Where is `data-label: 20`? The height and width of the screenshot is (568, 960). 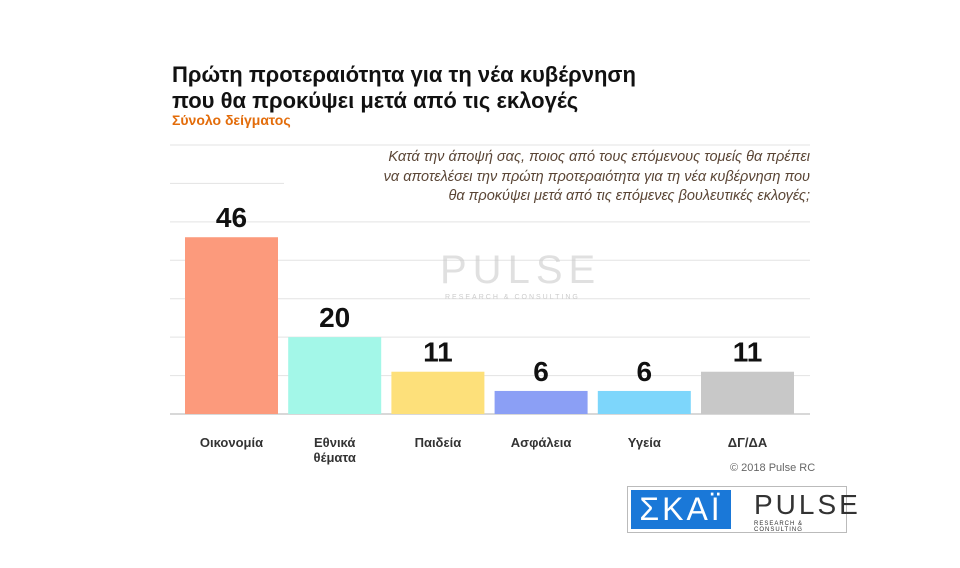 data-label: 20 is located at coordinates (334, 317).